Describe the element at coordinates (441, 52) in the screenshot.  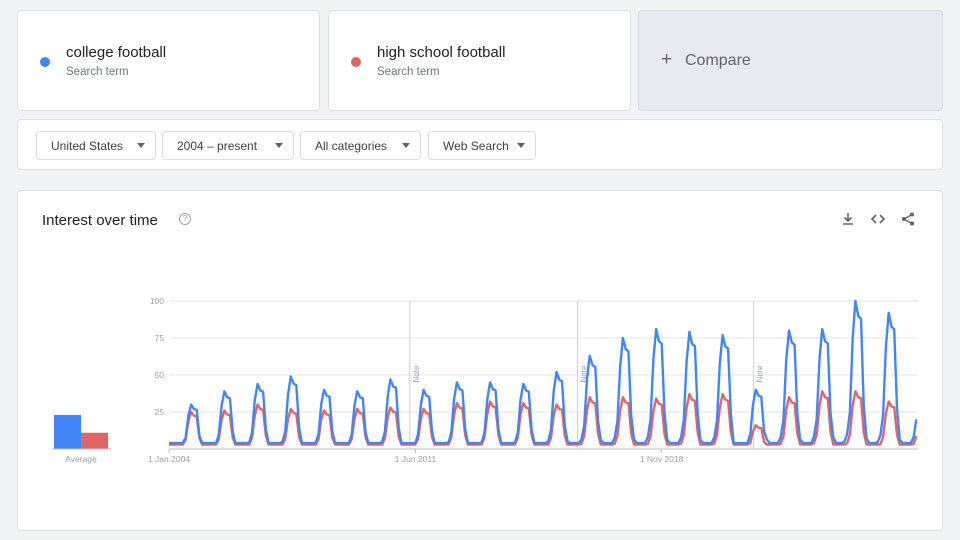
I see `term-label: high school football` at that location.